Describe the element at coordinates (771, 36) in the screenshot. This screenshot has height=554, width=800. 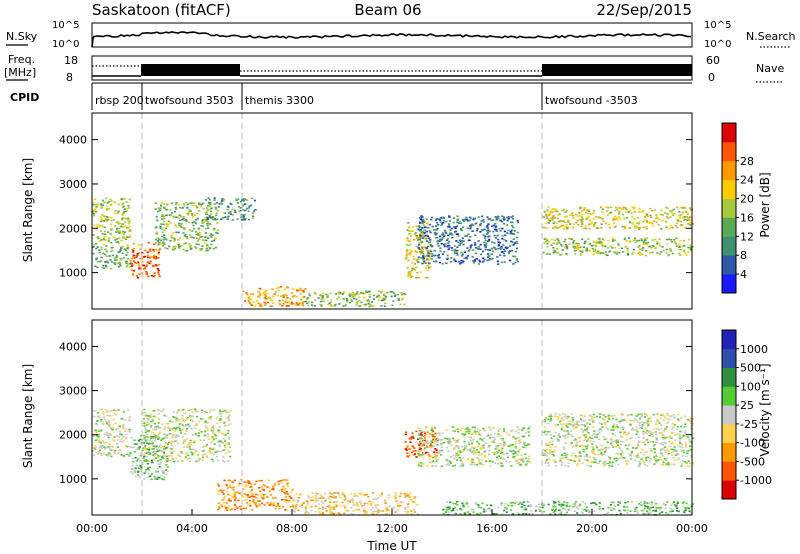
I see `nsearch-label: N.Search` at that location.